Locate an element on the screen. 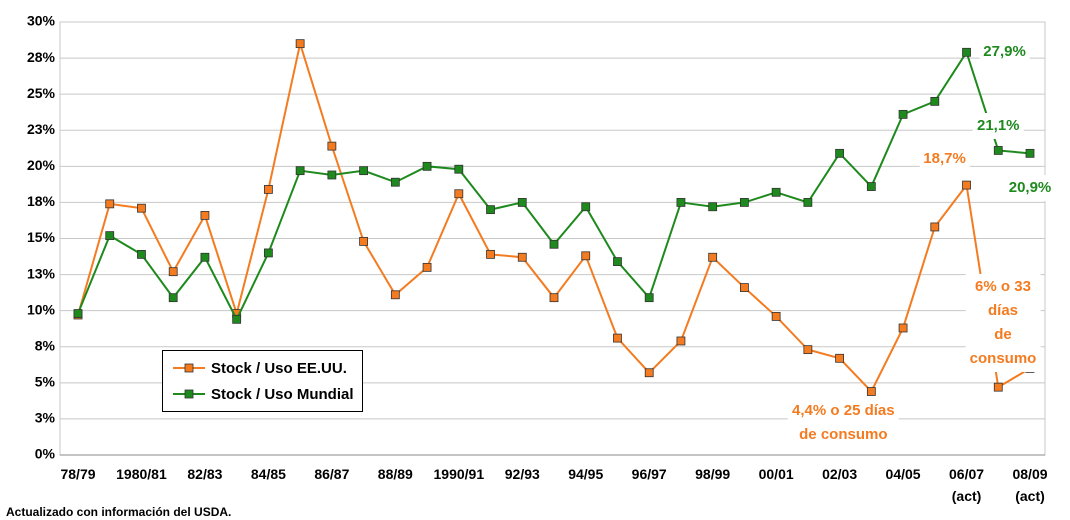 The image size is (1070, 520). x-tick-label: 02/03 is located at coordinates (840, 474).